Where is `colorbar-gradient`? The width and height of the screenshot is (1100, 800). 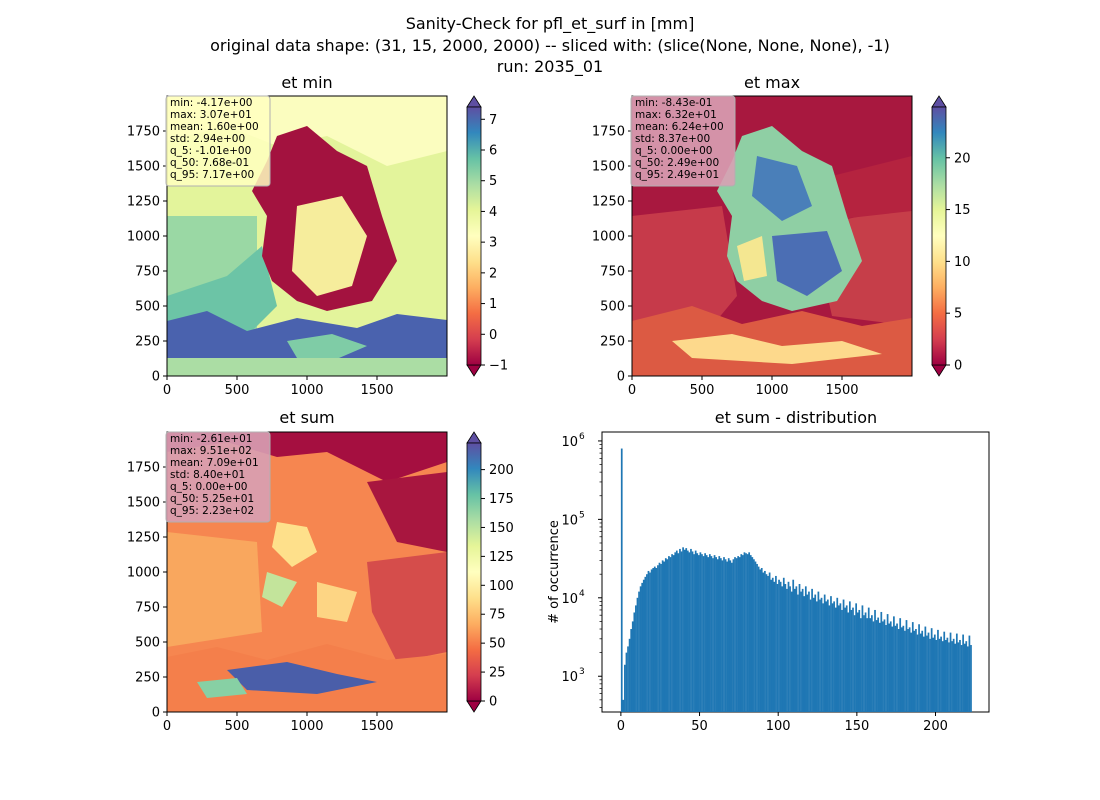 colorbar-gradient is located at coordinates (474, 236).